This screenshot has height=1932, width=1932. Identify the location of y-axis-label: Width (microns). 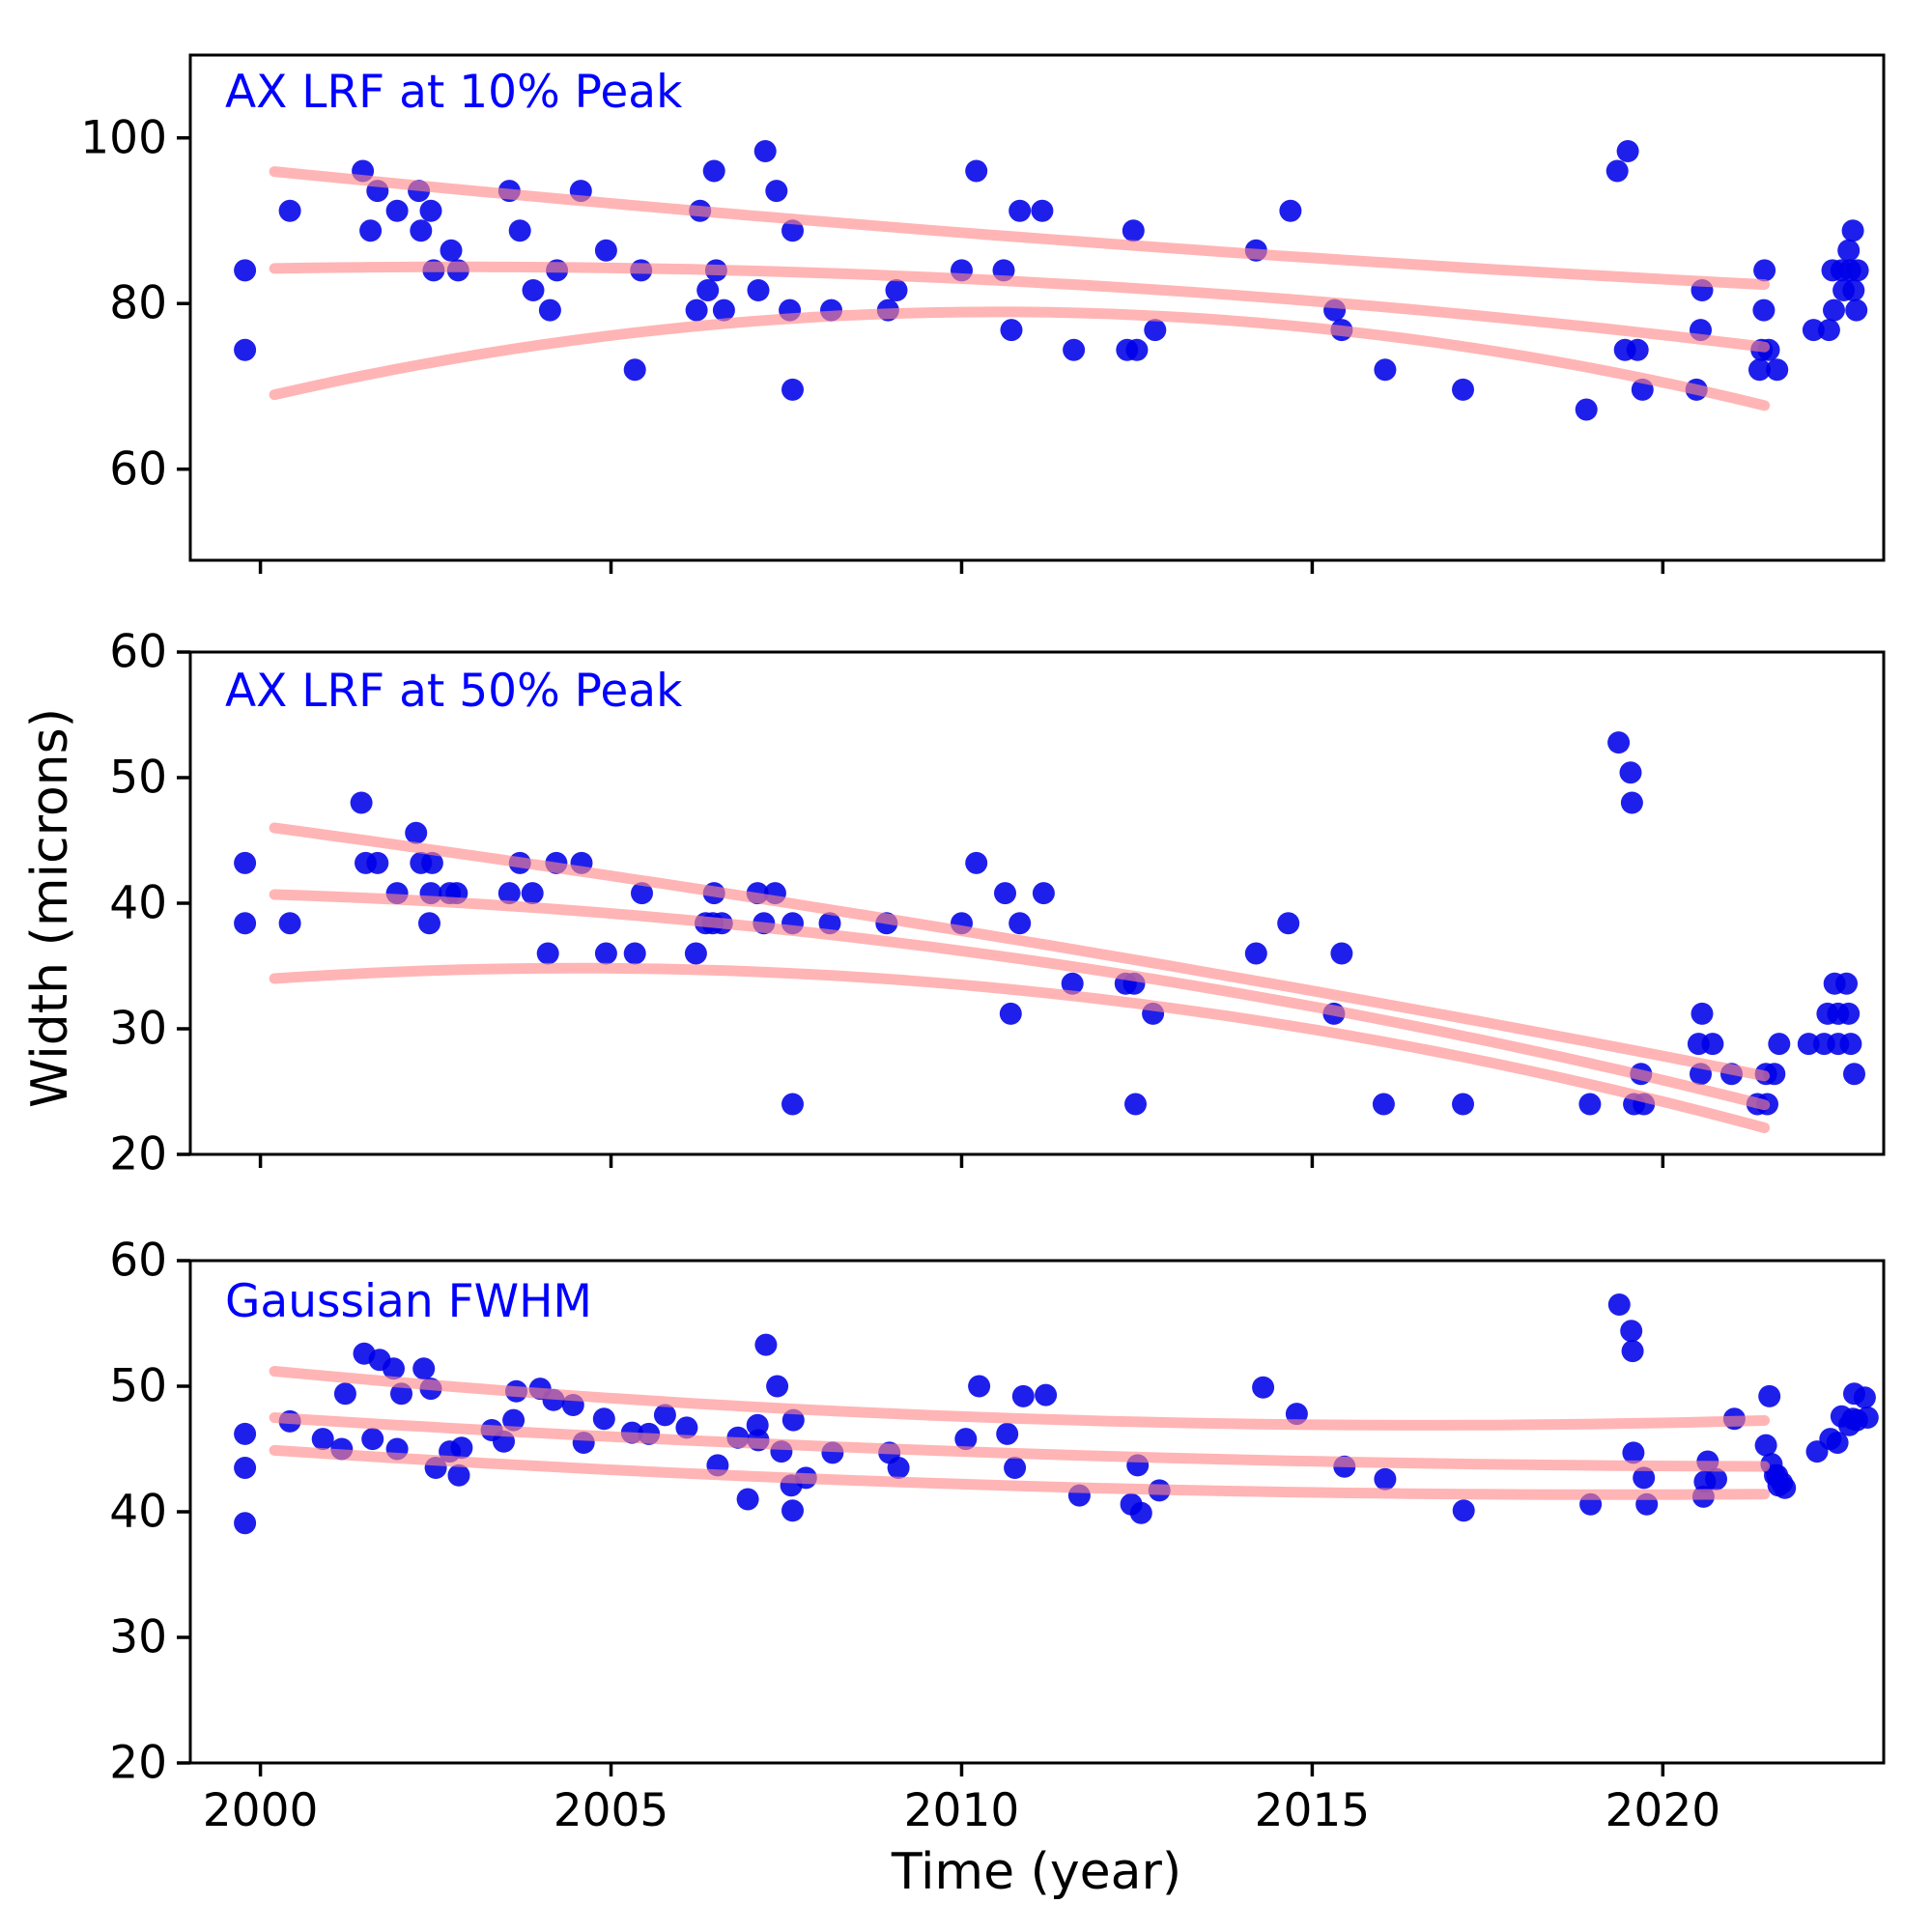
(50, 908).